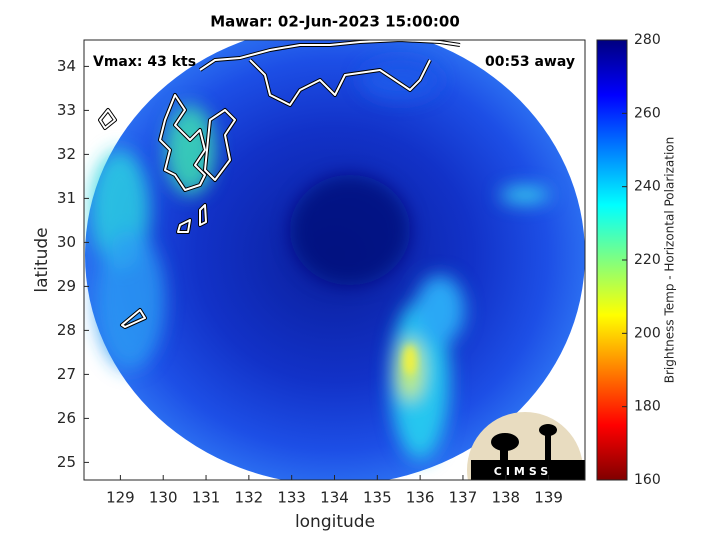  I want to click on x-axis-label: longitude, so click(335, 522).